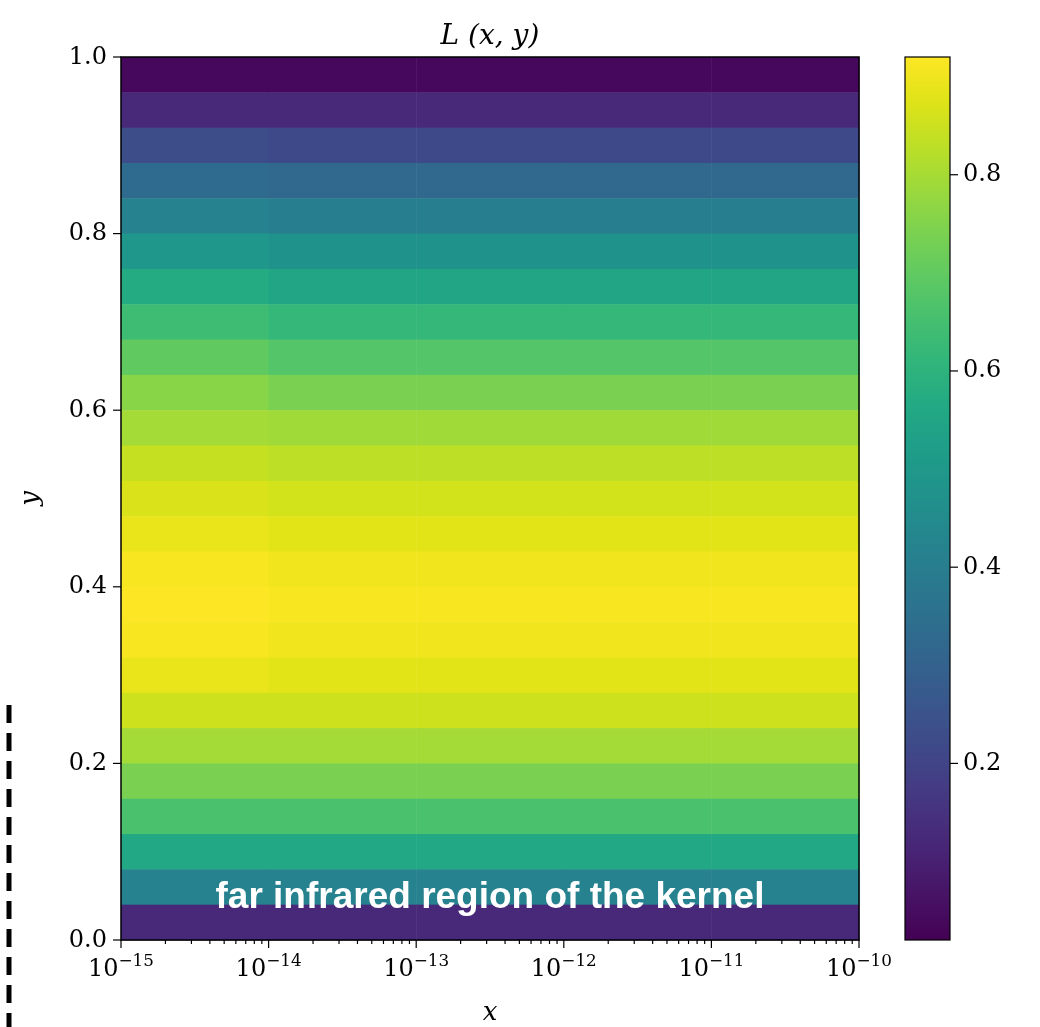 This screenshot has width=1040, height=1027. What do you see at coordinates (489, 34) in the screenshot?
I see `chart-title: L (x, y)` at bounding box center [489, 34].